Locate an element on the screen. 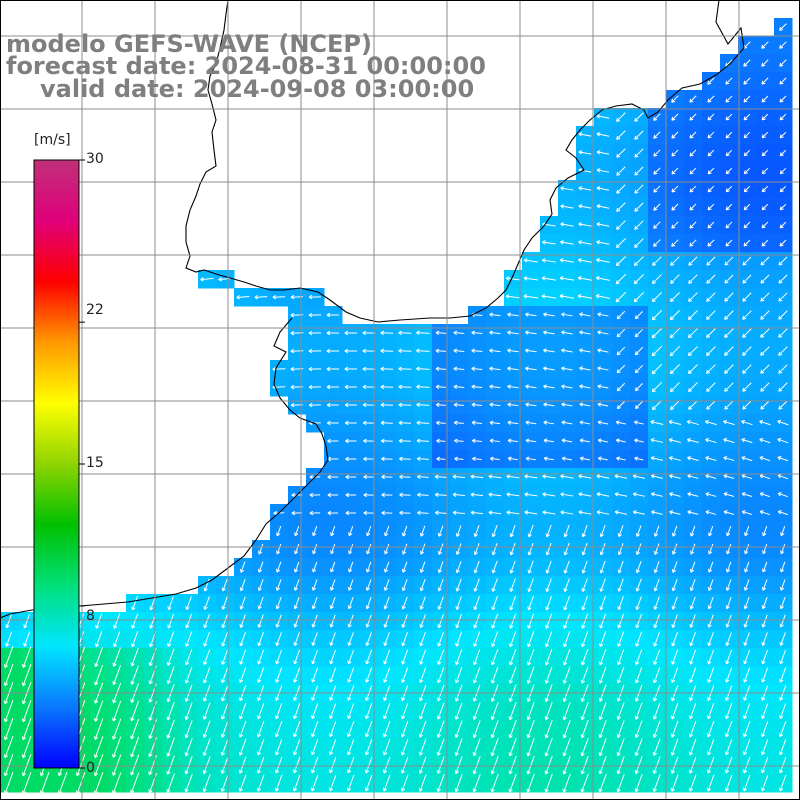 This screenshot has height=800, width=800. colorbar-tick-label: 22 is located at coordinates (95, 310).